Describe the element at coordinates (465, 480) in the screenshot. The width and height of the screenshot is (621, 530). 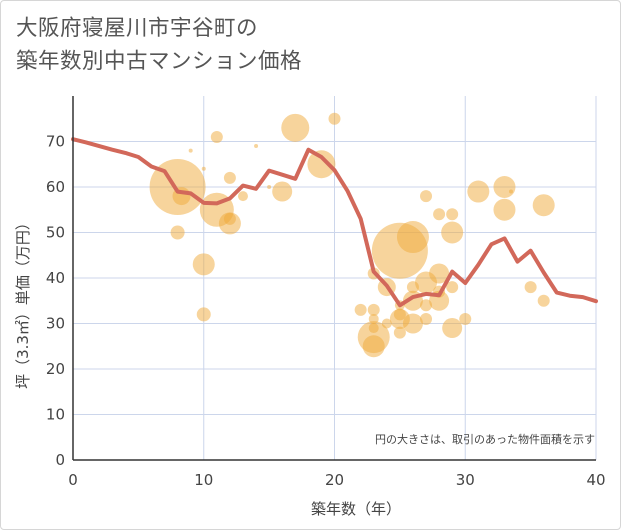
I see `x-tick-label: 30` at that location.